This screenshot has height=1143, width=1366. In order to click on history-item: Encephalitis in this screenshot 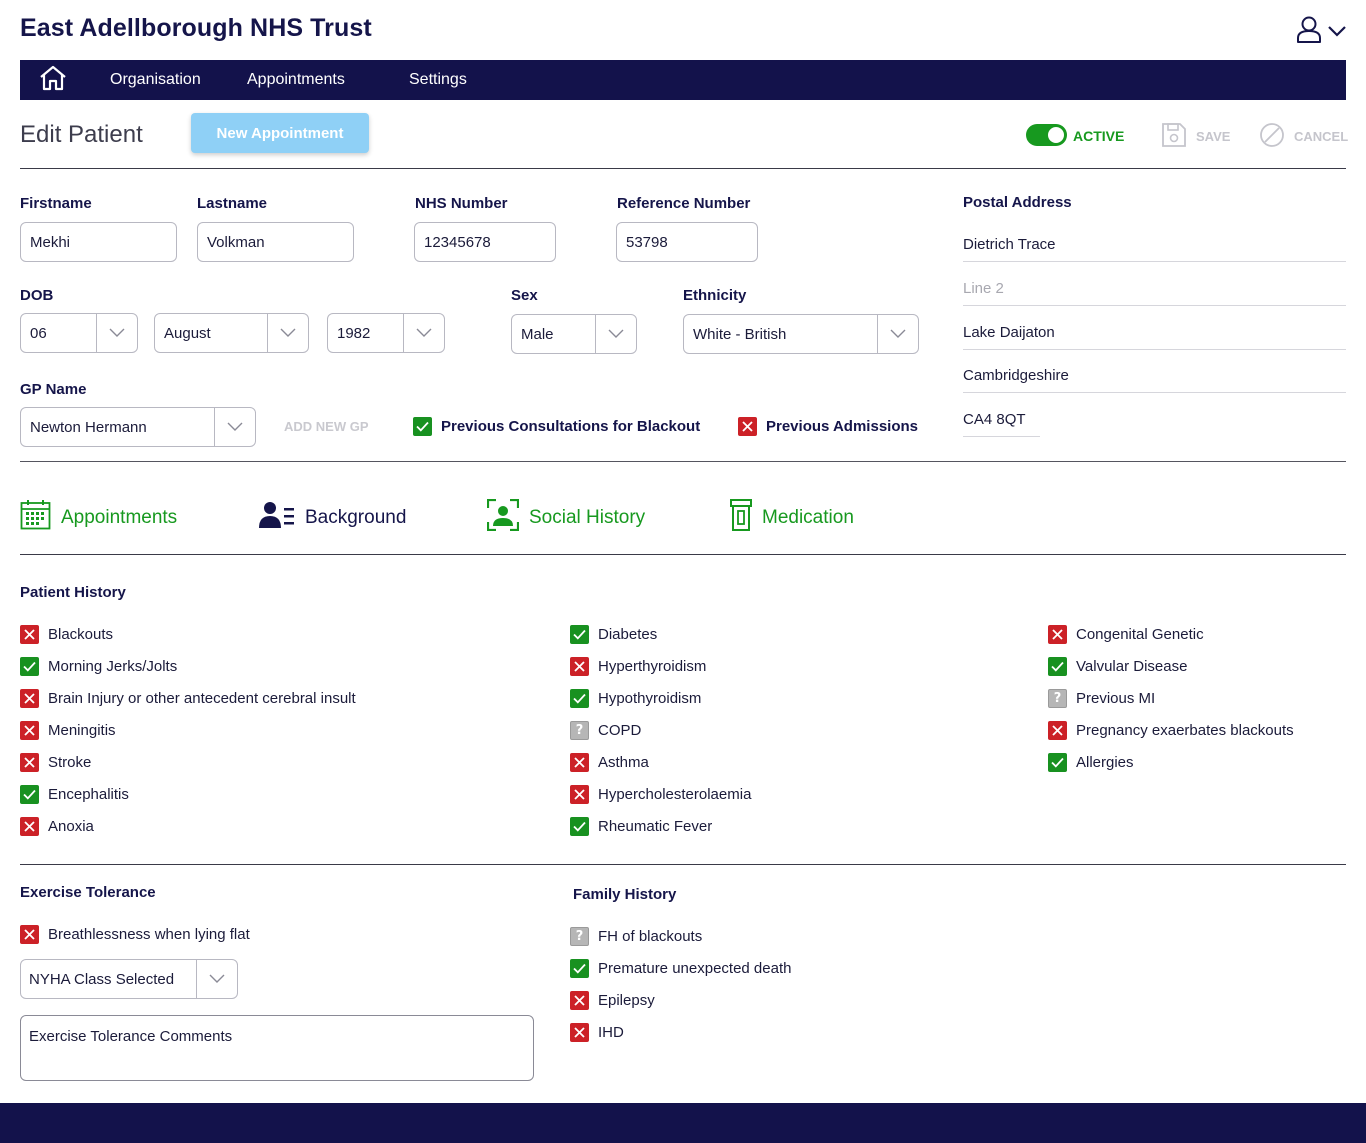, I will do `click(188, 794)`.